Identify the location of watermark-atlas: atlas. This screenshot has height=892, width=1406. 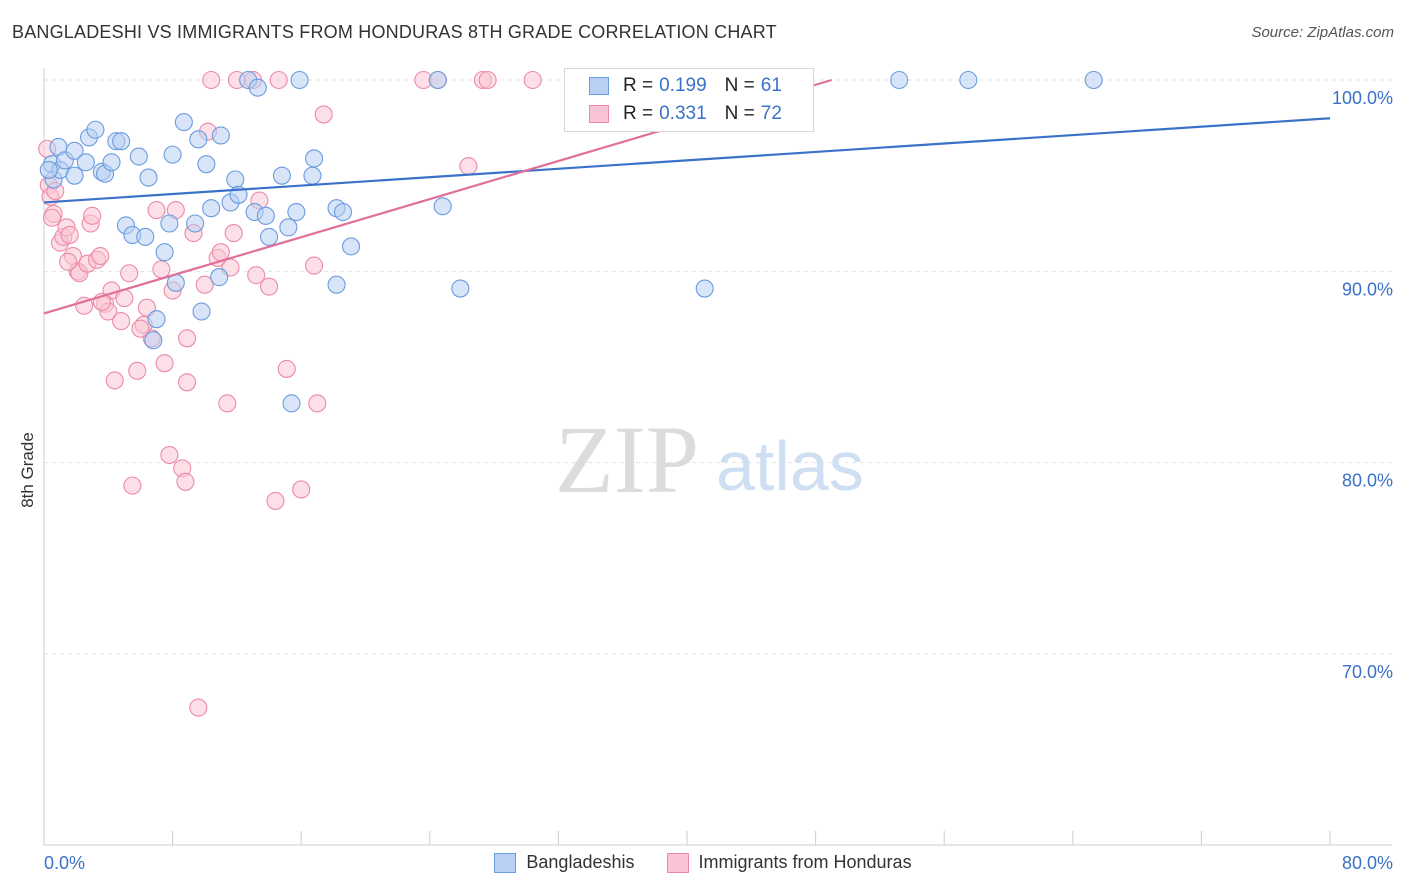
(790, 466).